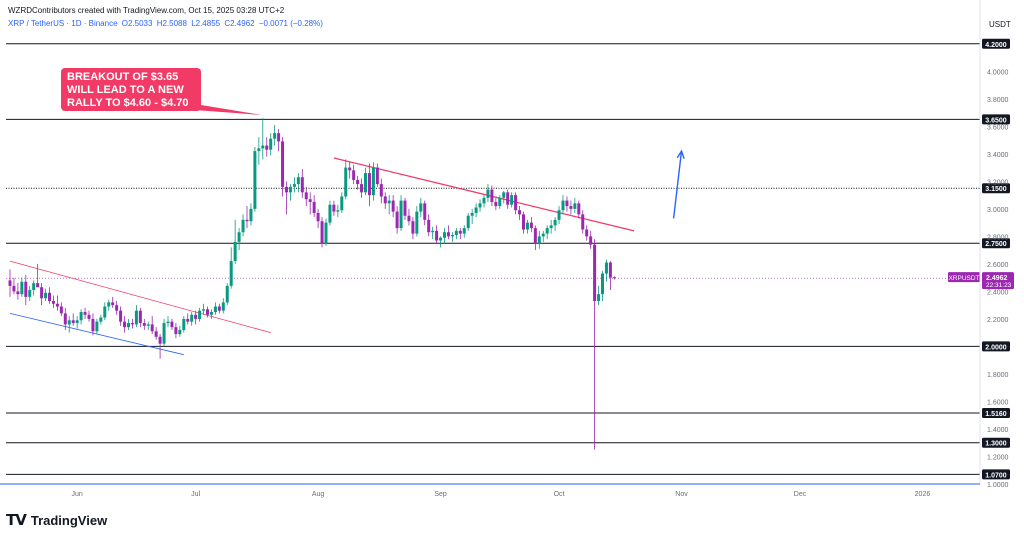 The height and width of the screenshot is (534, 1024). What do you see at coordinates (998, 127) in the screenshot?
I see `y-tick-label: 3.6000` at bounding box center [998, 127].